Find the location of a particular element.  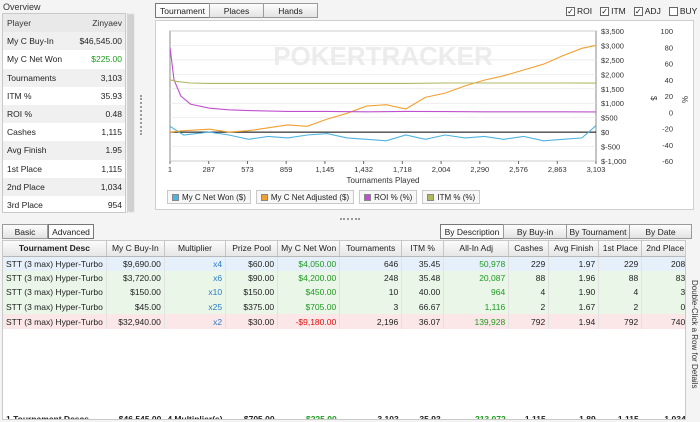

watermark: POKERTRACKER is located at coordinates (383, 56).